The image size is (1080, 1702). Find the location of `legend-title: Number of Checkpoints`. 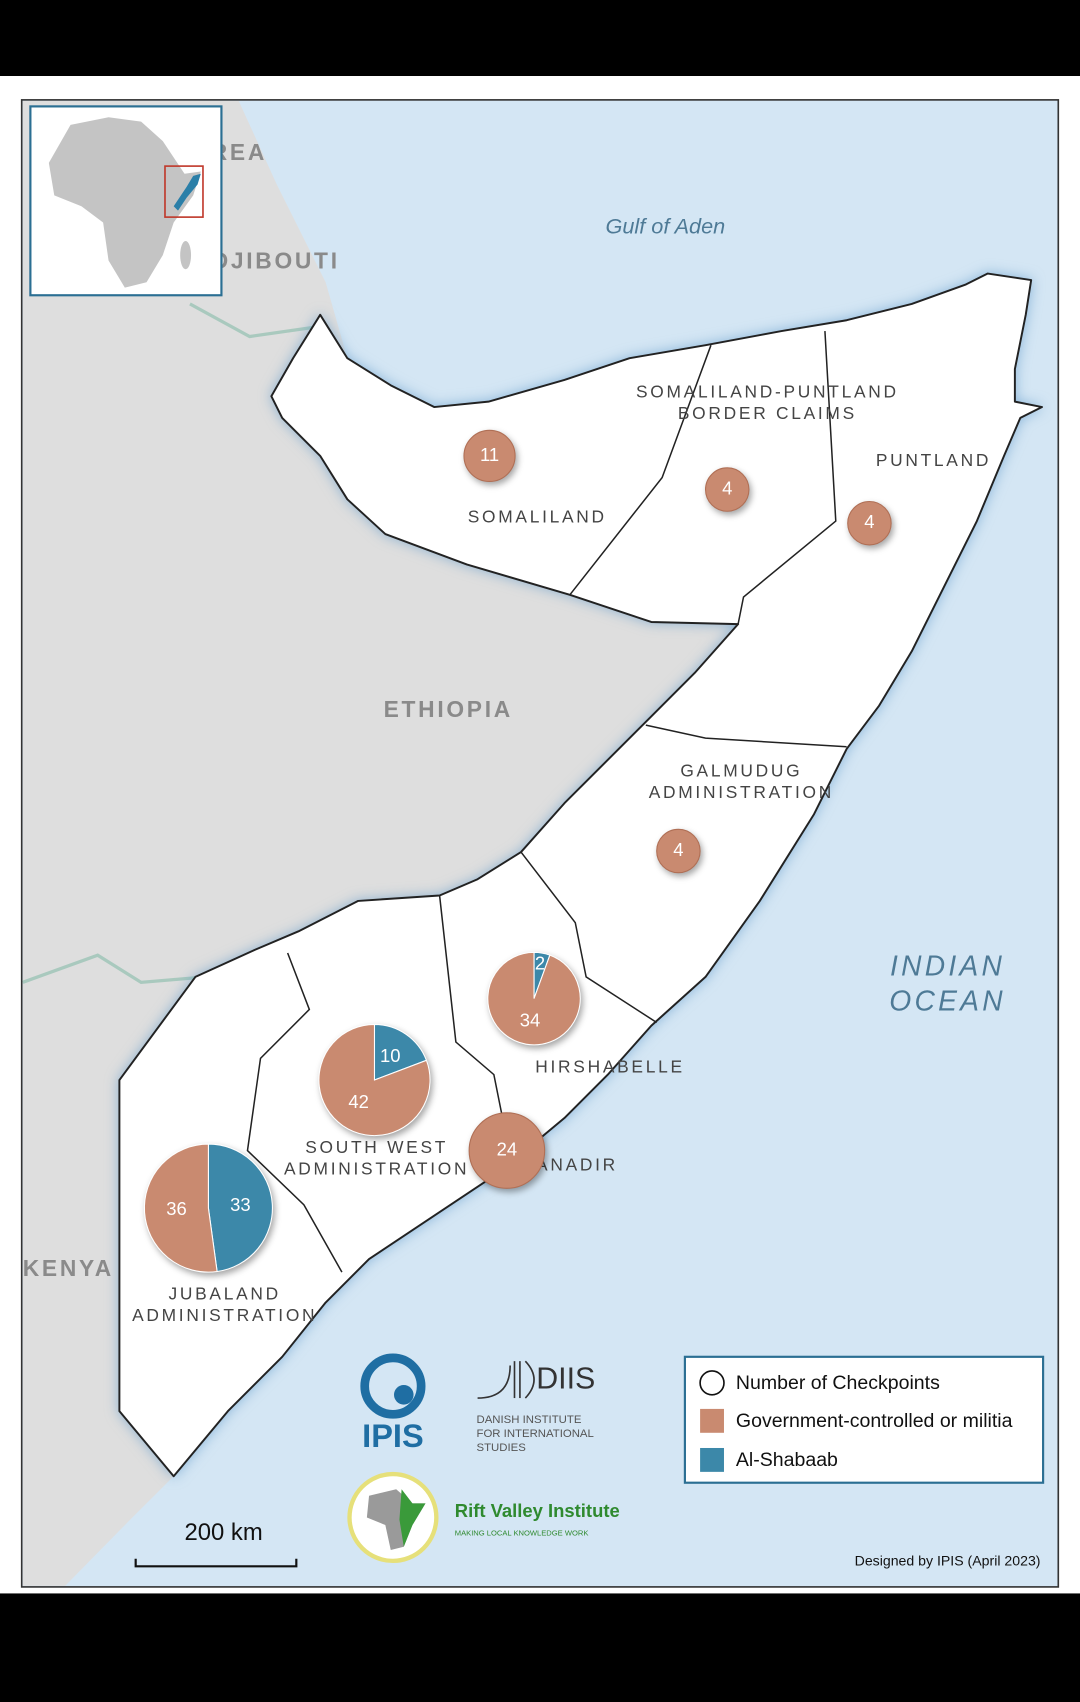

legend-title: Number of Checkpoints is located at coordinates (838, 1383).